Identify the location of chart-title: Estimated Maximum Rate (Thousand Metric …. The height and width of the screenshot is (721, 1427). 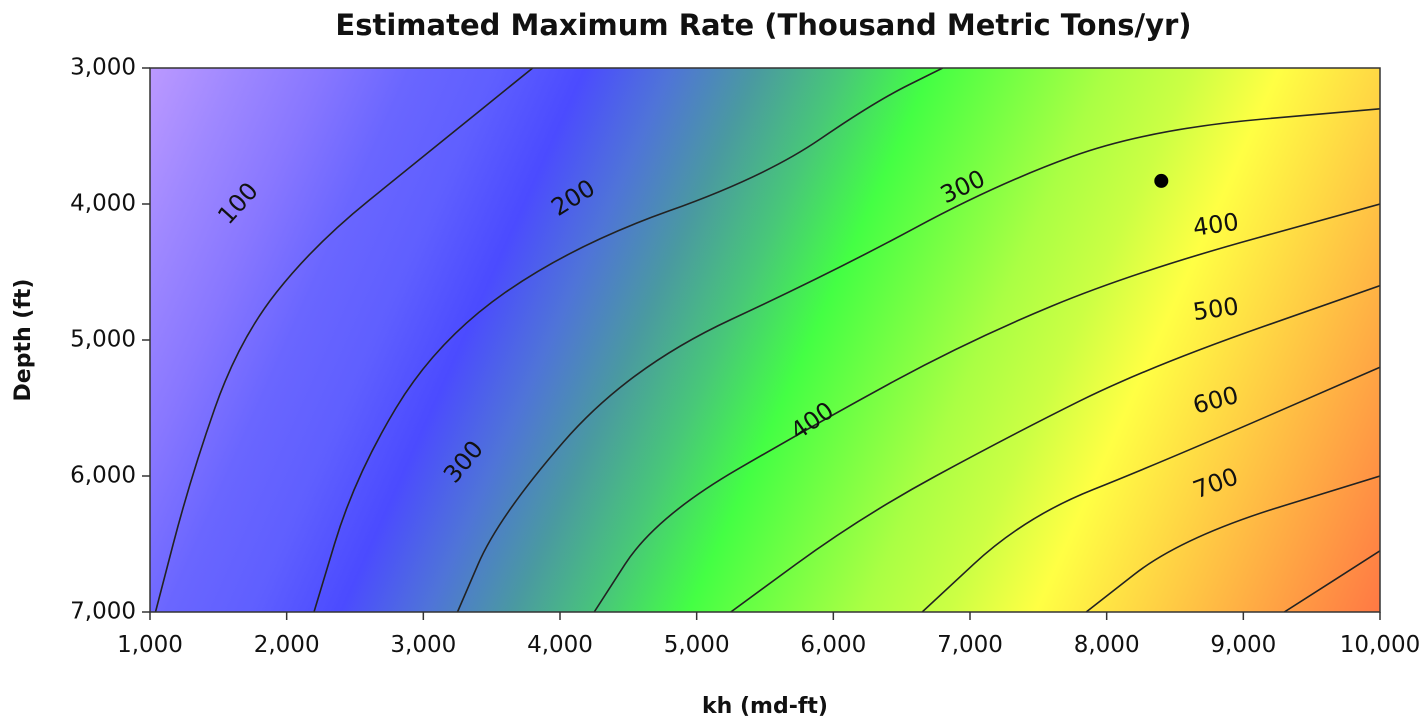
(763, 25).